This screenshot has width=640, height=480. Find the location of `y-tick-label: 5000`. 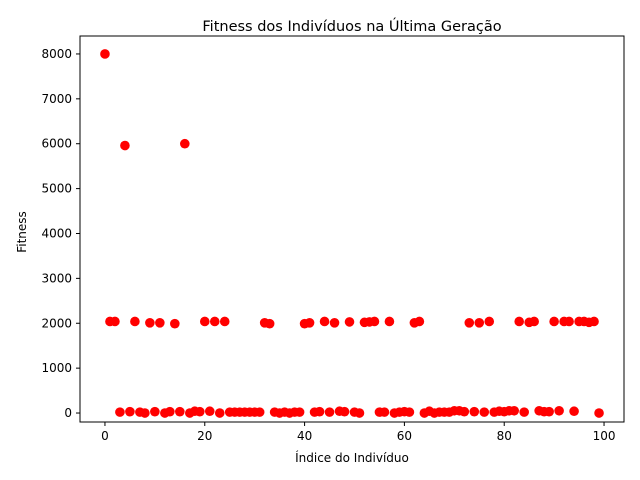

y-tick-label: 5000 is located at coordinates (56, 189).